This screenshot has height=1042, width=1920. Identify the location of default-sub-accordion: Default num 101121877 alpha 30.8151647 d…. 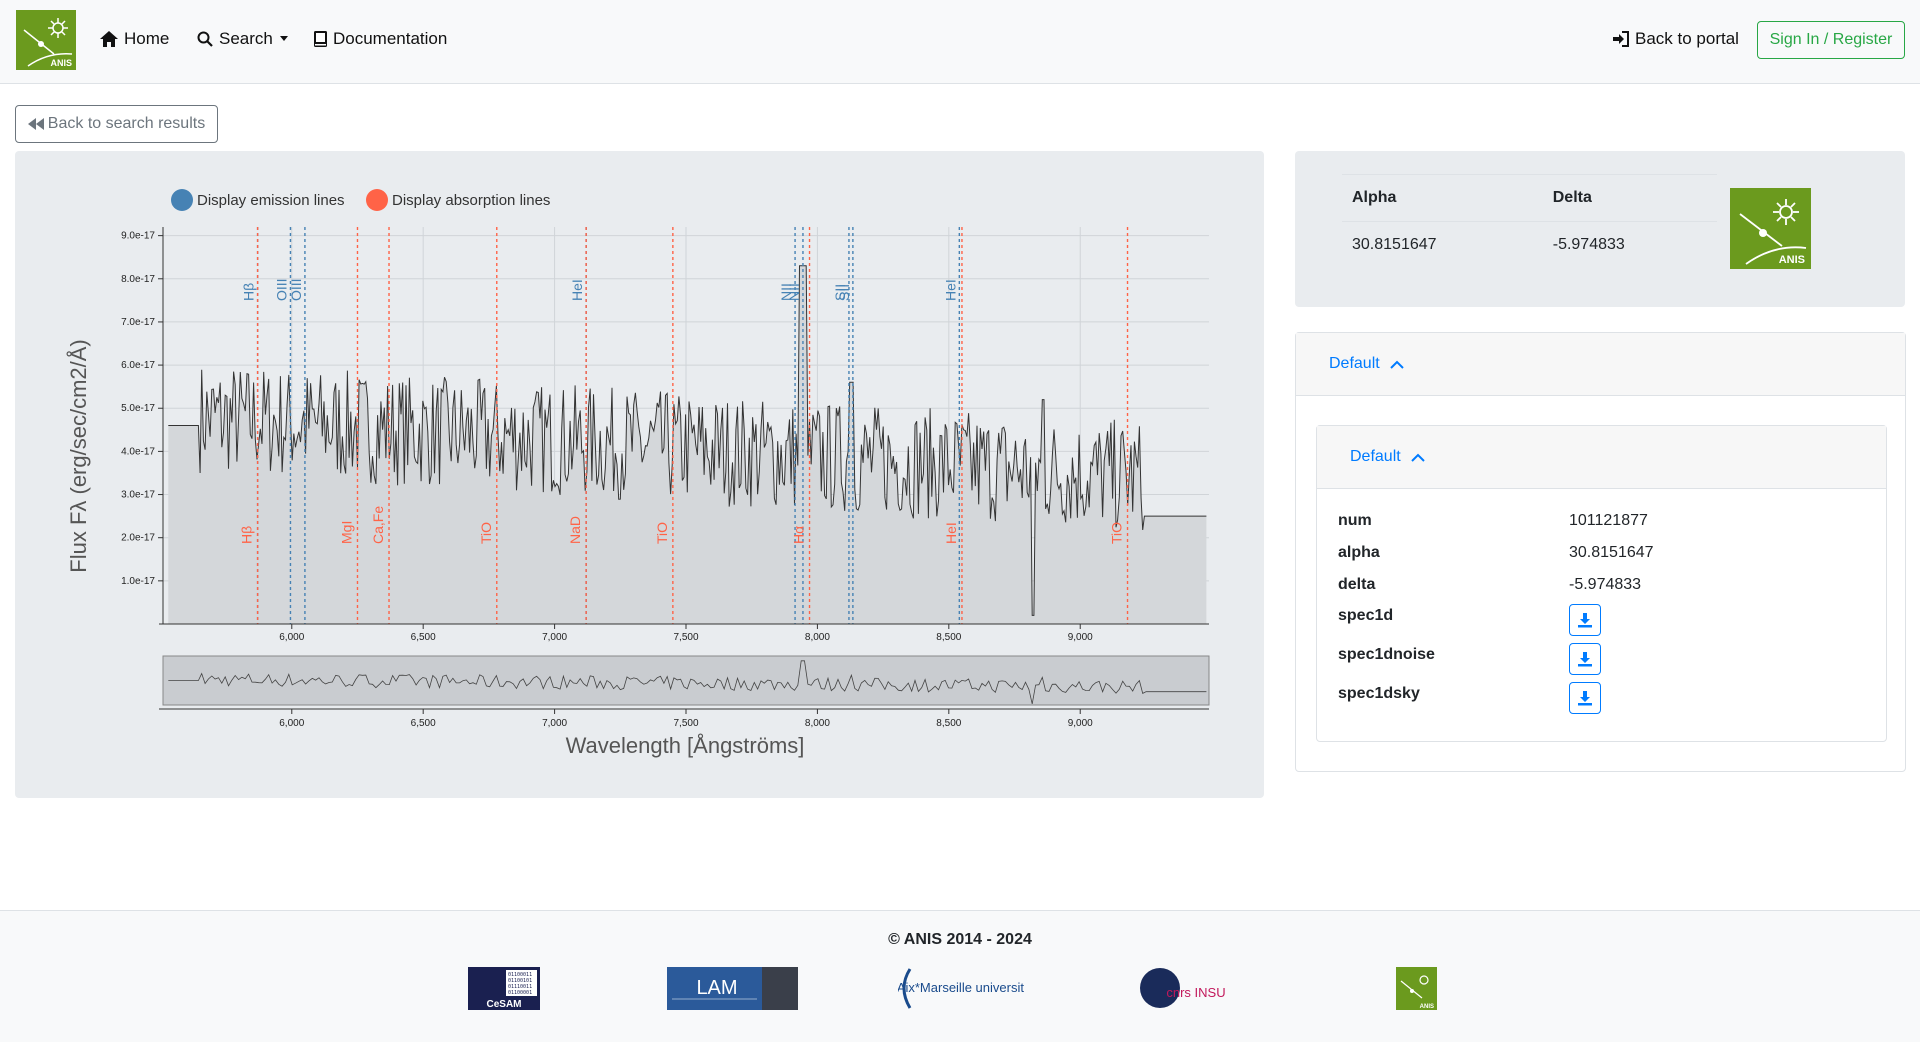
(1601, 583).